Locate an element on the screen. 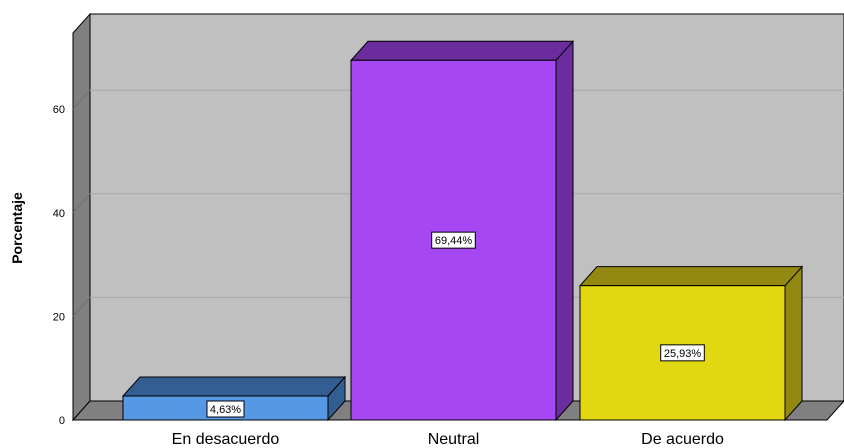  data-label: 69,44% is located at coordinates (453, 240).